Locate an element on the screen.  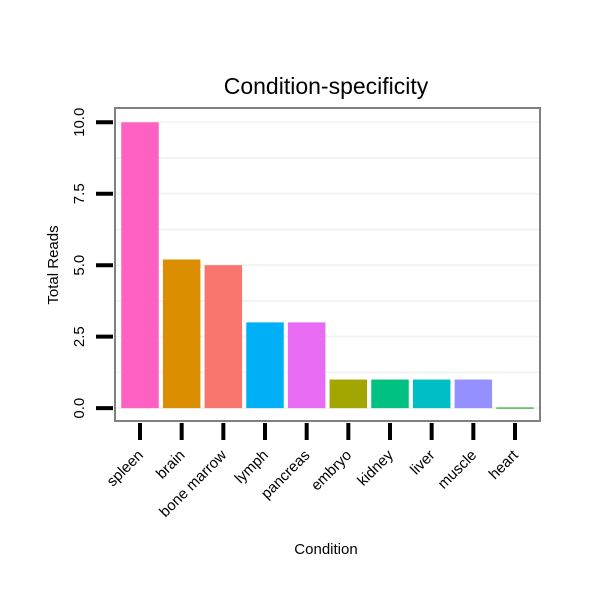
bar-pancreas is located at coordinates (306, 365).